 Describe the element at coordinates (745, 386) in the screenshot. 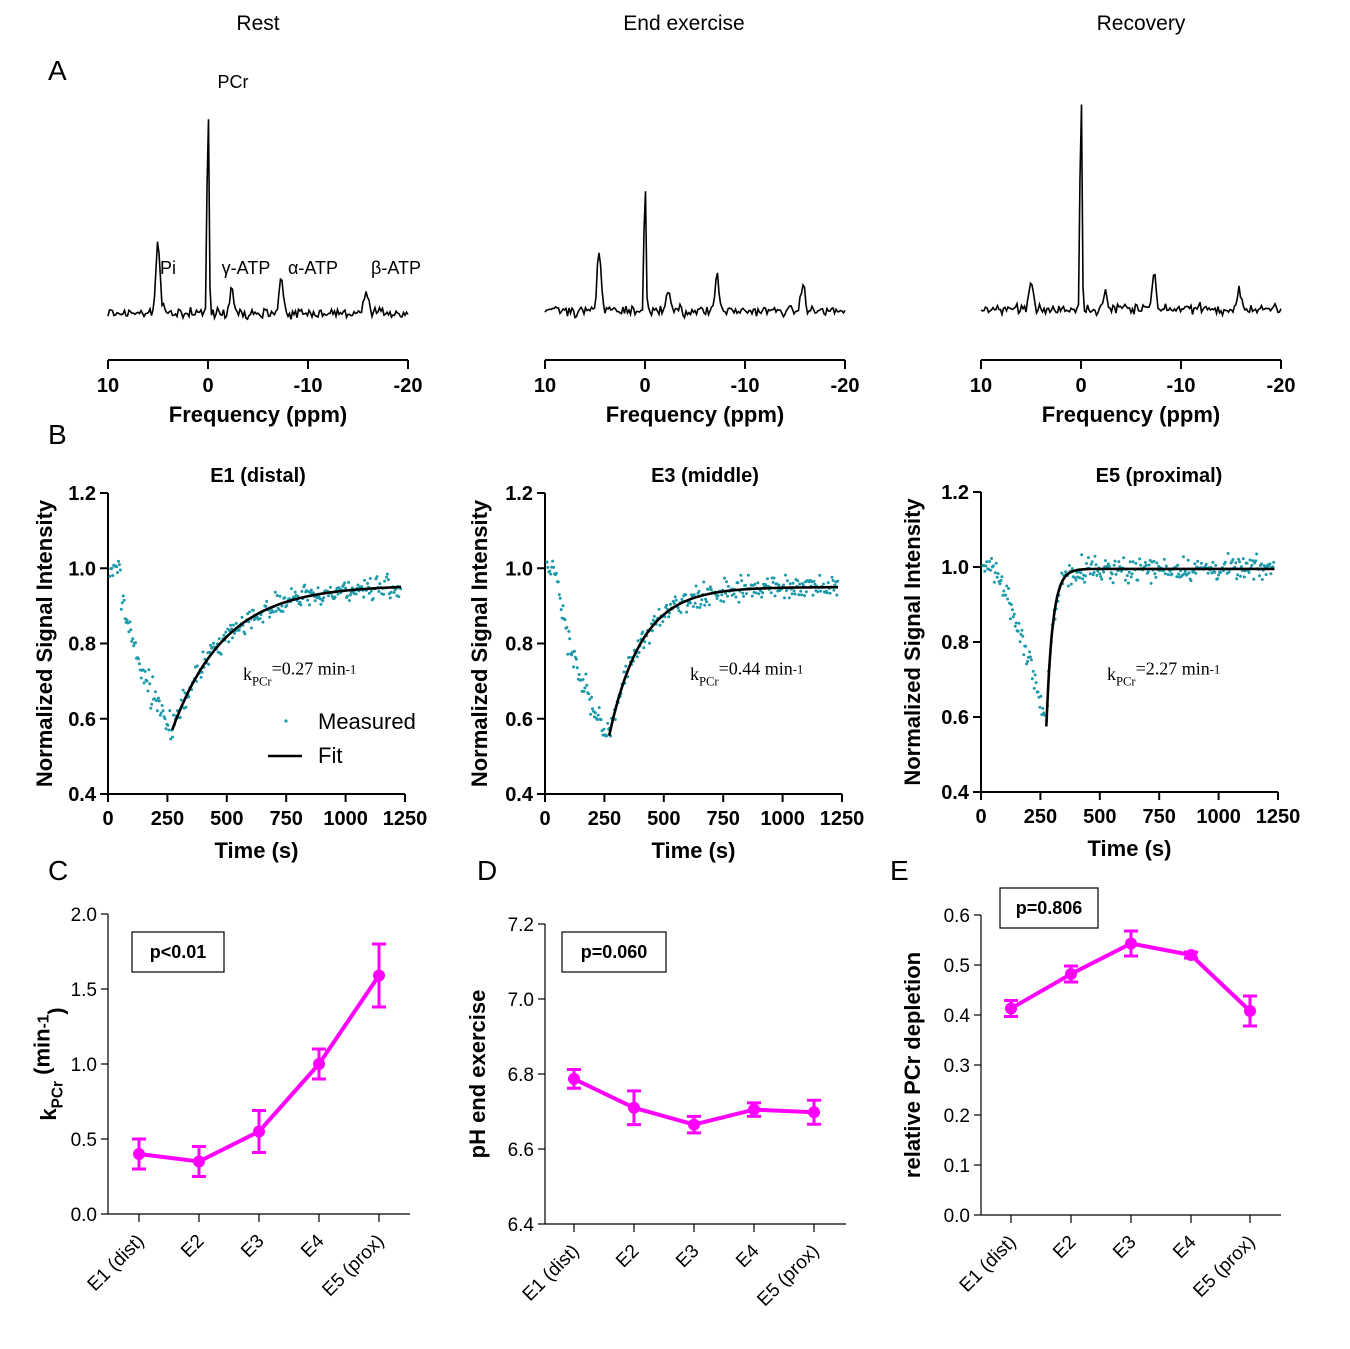

I see `x-tick-label: -10` at that location.